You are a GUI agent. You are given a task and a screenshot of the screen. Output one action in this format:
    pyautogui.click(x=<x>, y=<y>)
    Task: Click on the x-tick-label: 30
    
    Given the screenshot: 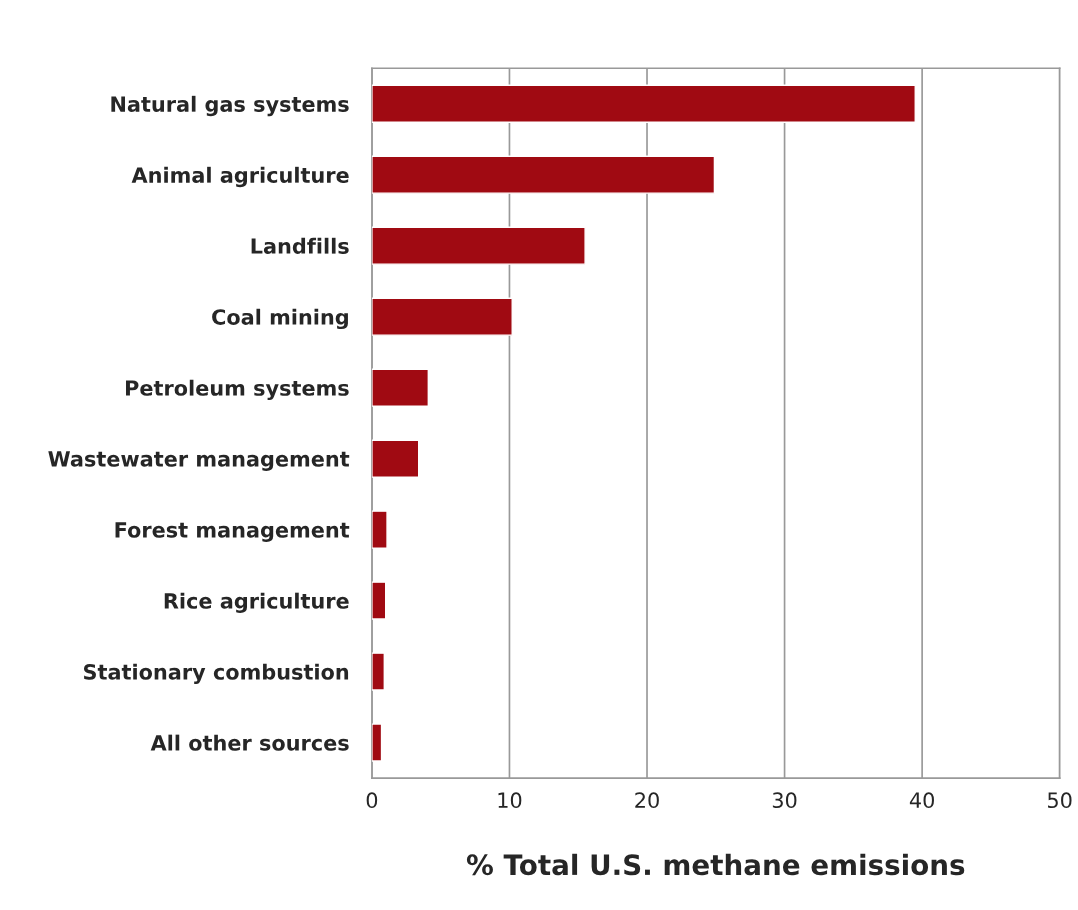 What is the action you would take?
    pyautogui.click(x=784, y=800)
    